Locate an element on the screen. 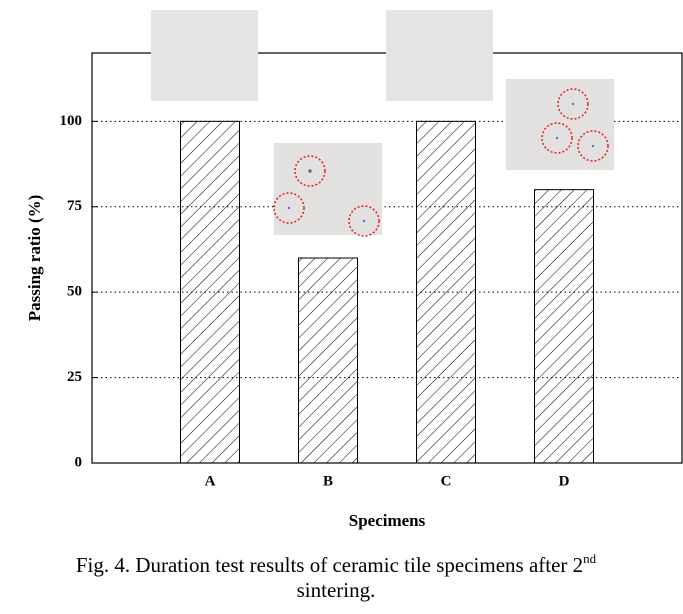  x-tick-label: B is located at coordinates (328, 481).